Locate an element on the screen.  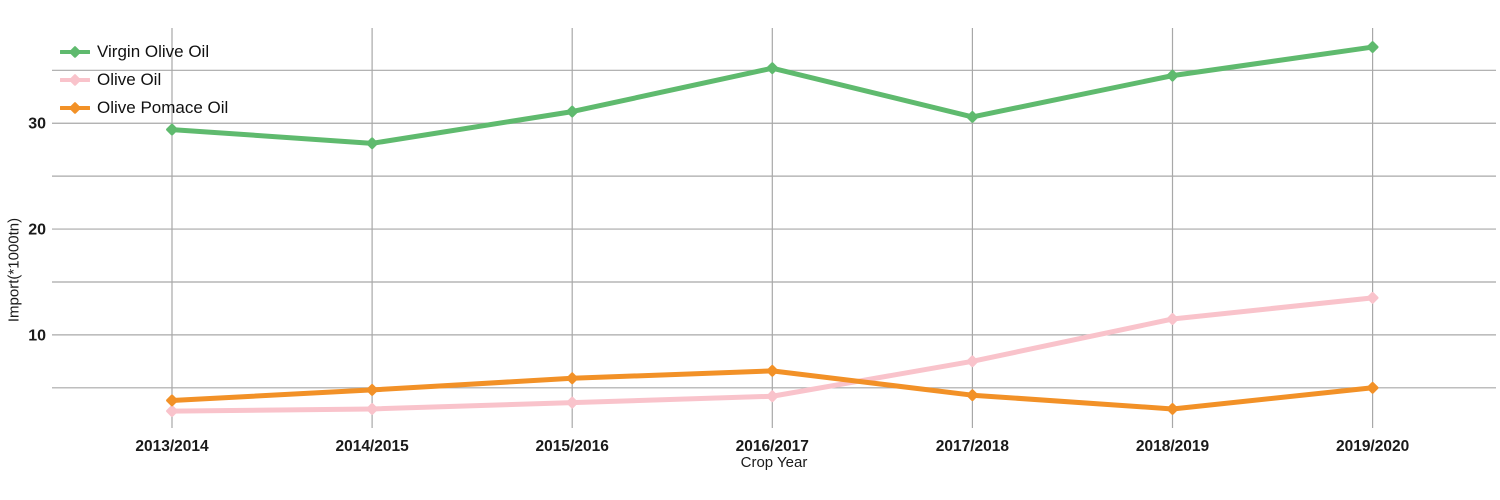
legend-label: Olive Pomace Oil is located at coordinates (163, 107).